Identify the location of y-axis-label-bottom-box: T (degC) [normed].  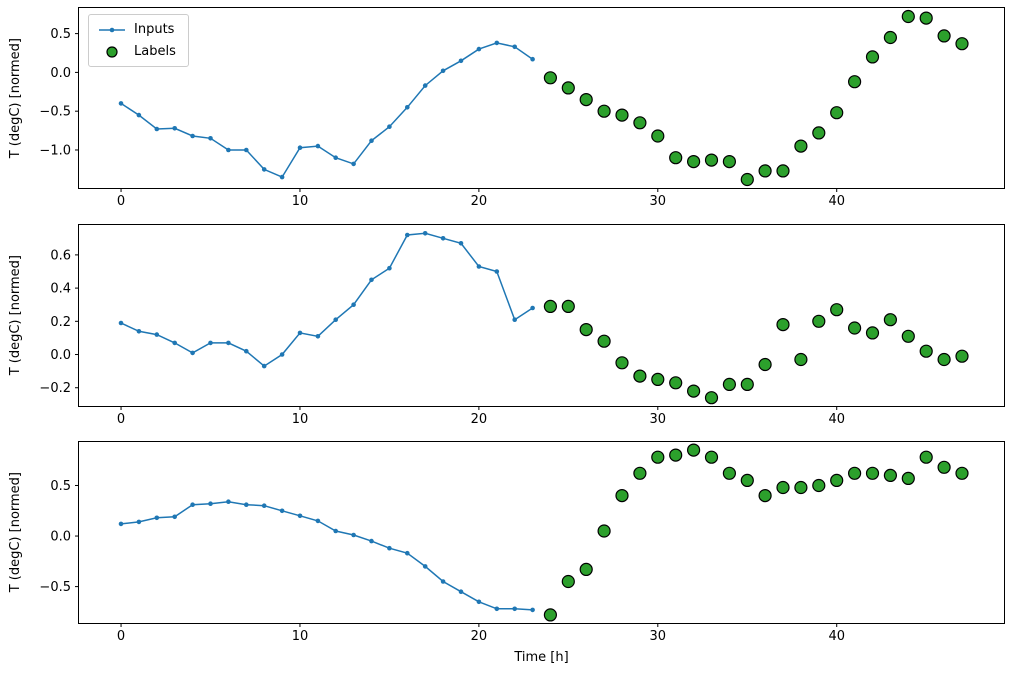
(15, 532).